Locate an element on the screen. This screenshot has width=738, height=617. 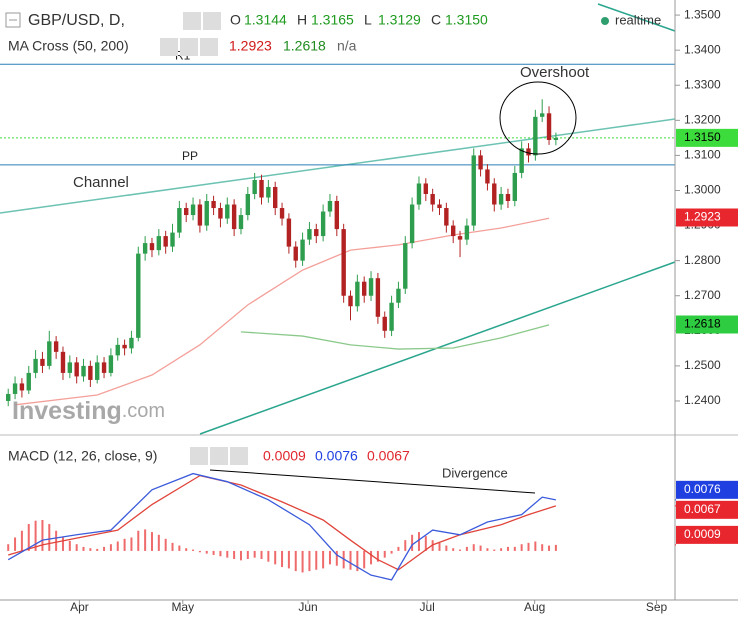
value-label: 0.0067 is located at coordinates (702, 509).